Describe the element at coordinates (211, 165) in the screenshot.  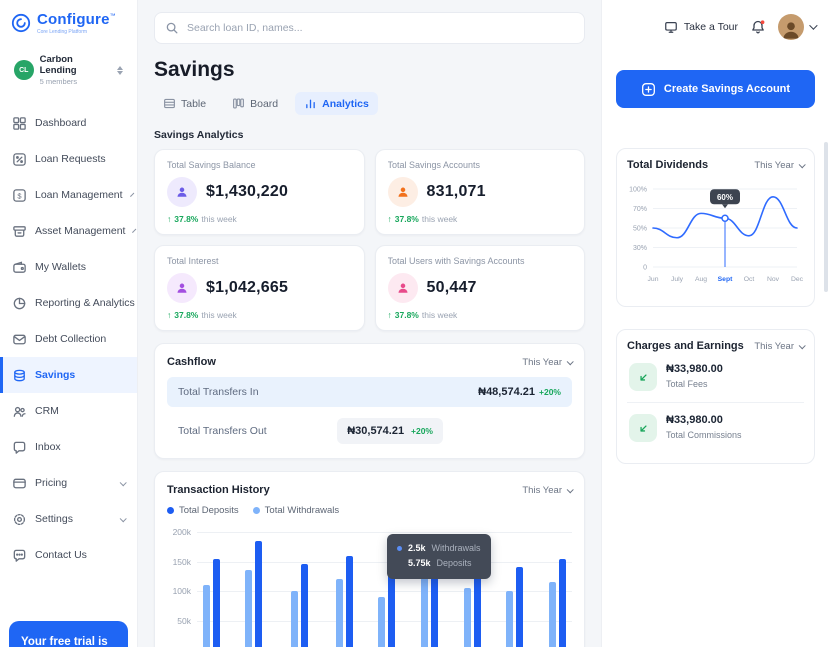
I see `stat-label: Total Savings Balance` at that location.